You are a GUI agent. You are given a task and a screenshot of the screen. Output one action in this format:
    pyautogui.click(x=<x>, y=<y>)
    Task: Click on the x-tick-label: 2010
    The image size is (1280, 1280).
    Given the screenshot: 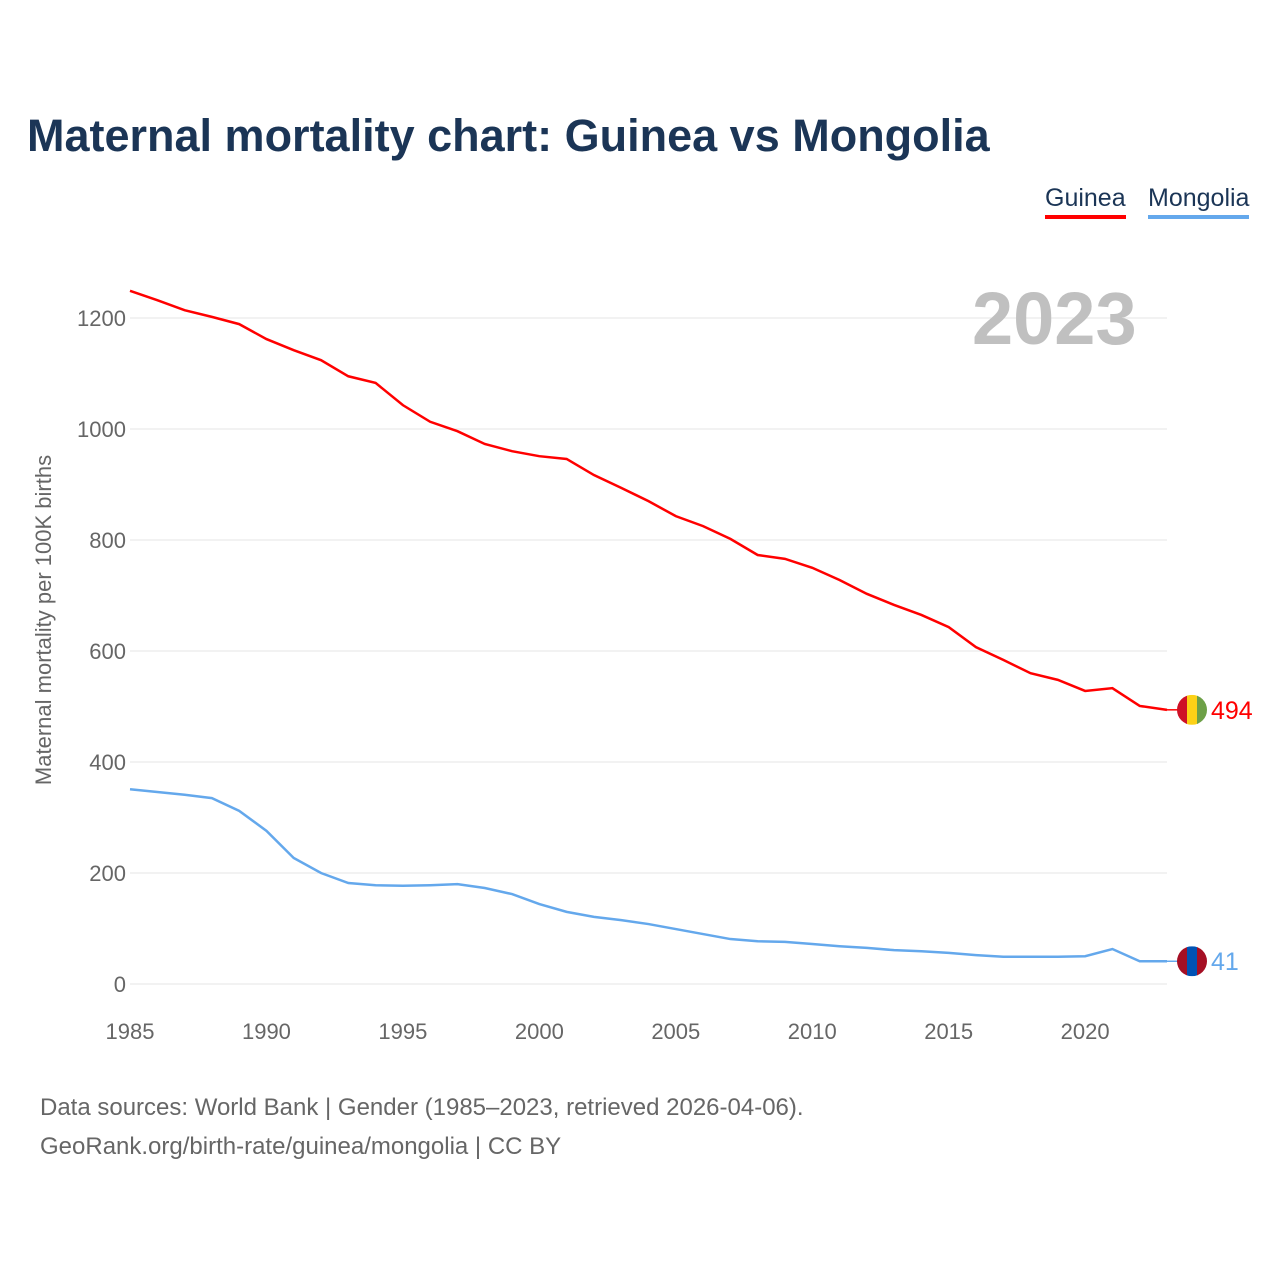 What is the action you would take?
    pyautogui.click(x=812, y=1031)
    